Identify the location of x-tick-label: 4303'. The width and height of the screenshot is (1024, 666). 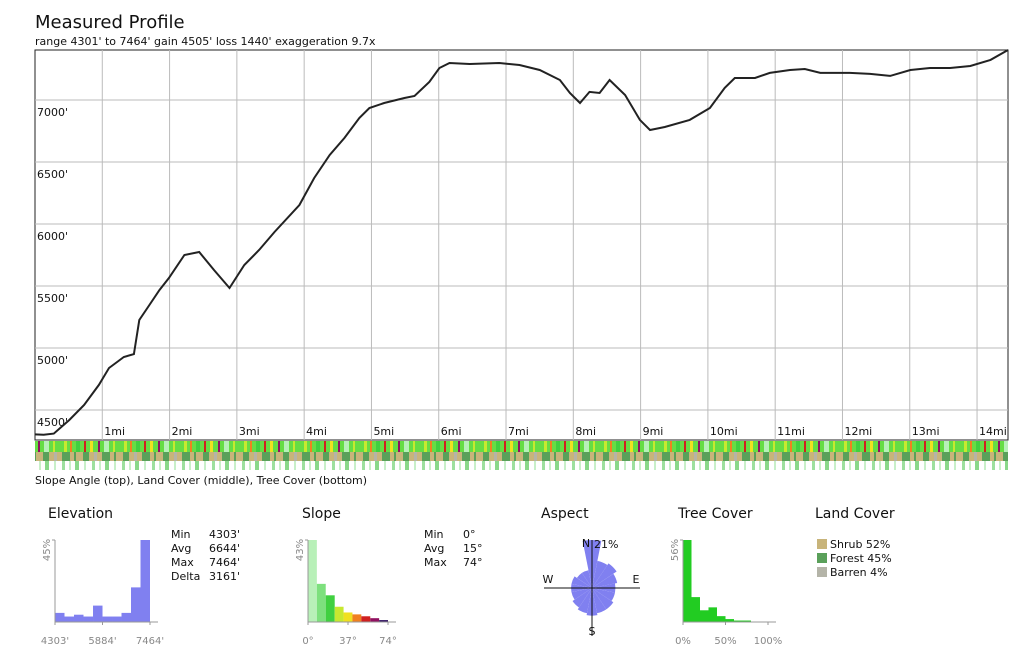
(55, 641).